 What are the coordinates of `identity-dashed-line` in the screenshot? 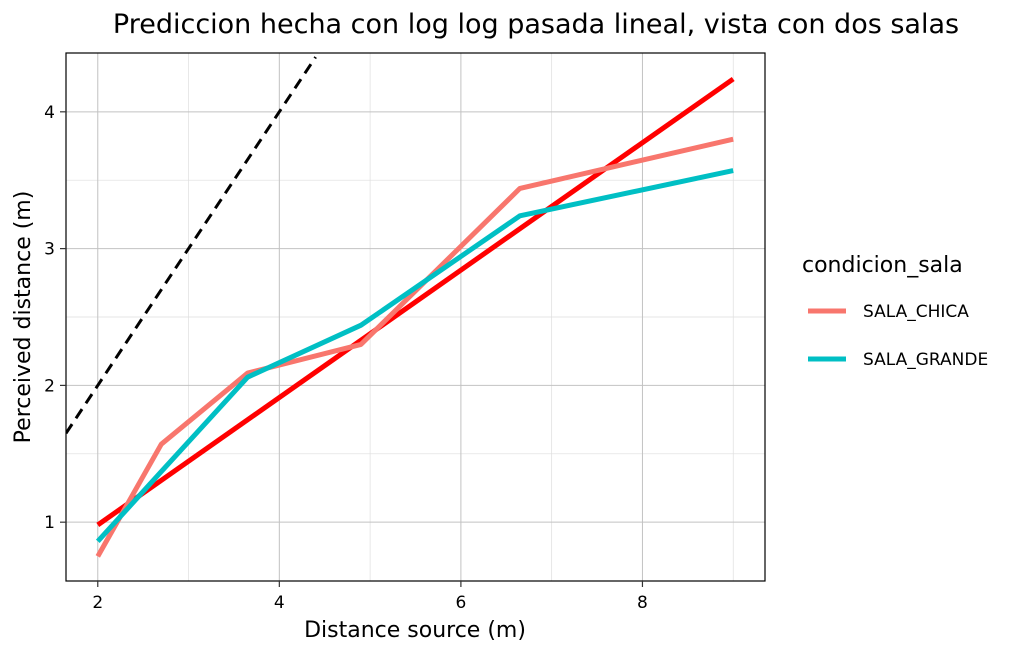 It's located at (191, 245).